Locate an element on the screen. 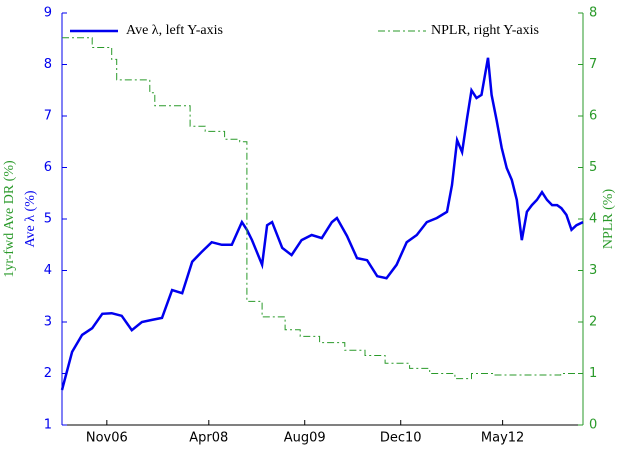  y-tick-label: 9 is located at coordinates (48, 13).